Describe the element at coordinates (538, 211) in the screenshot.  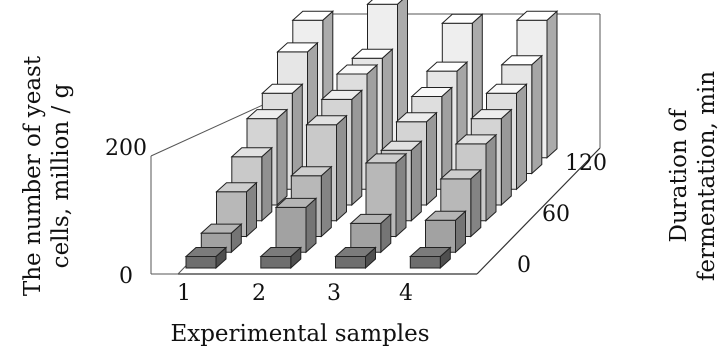
I see `floor-right-edge` at that location.